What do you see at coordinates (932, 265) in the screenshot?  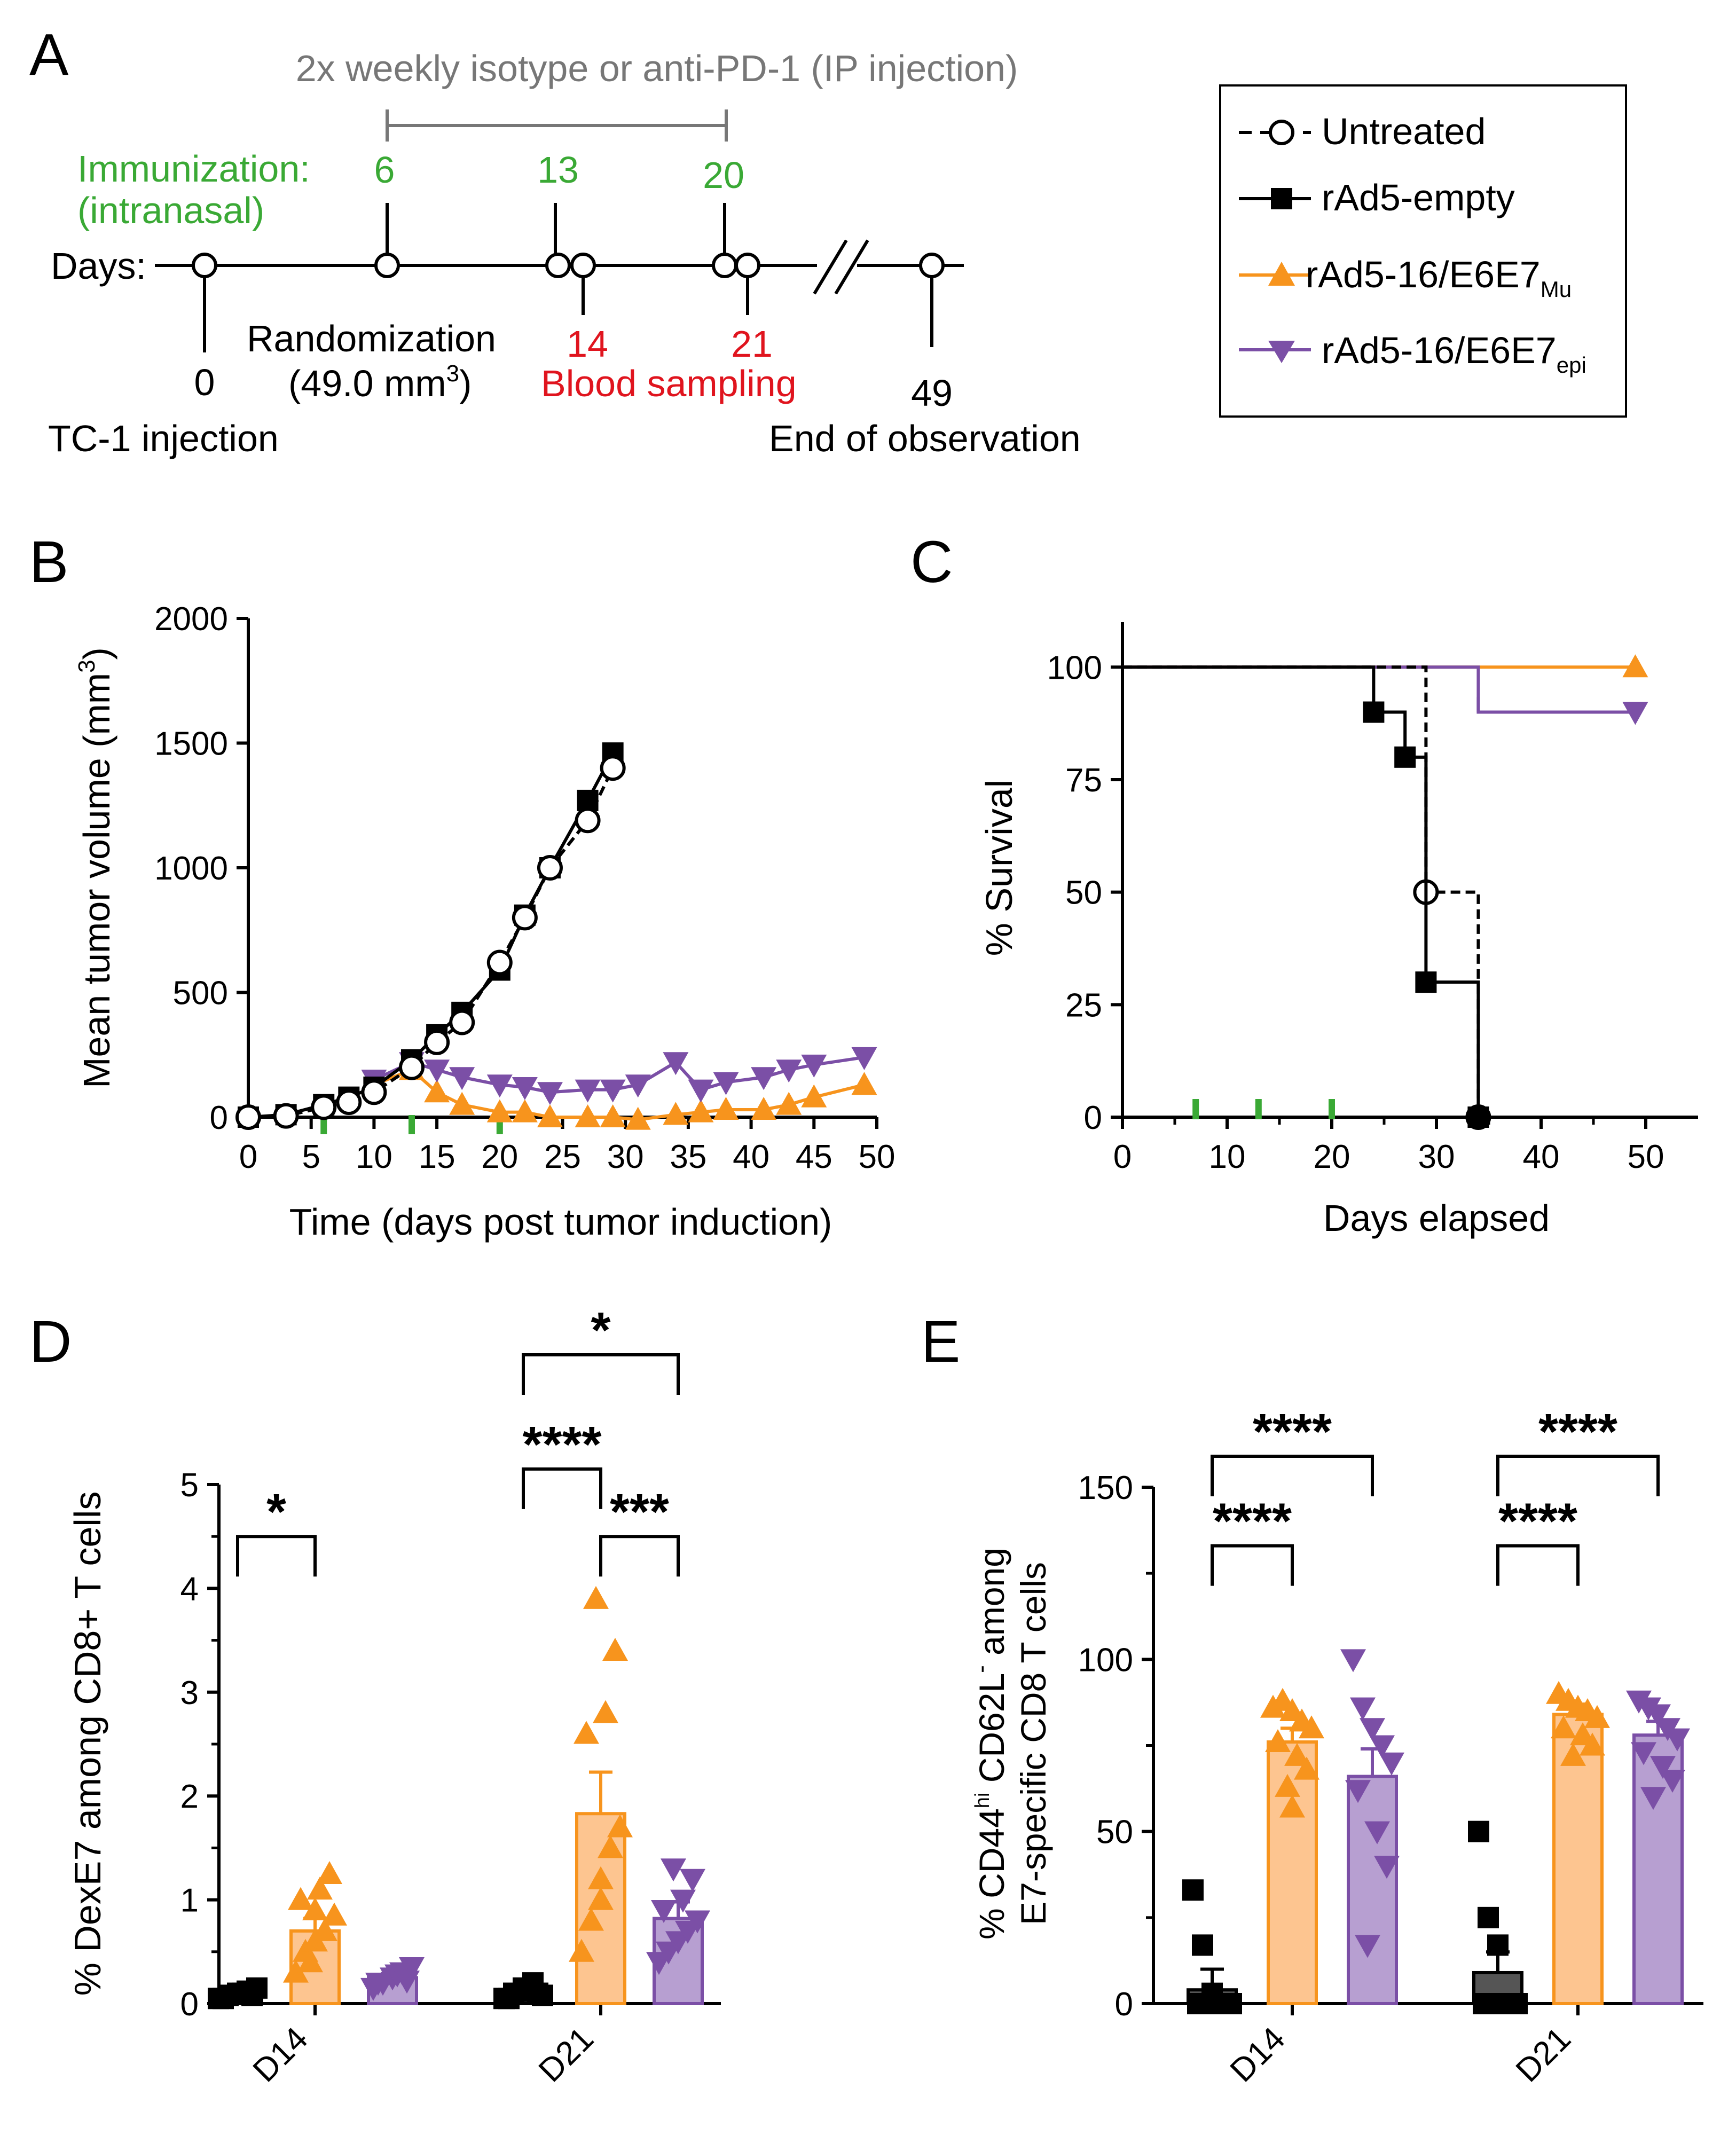 I see `timeline-marker-day49` at bounding box center [932, 265].